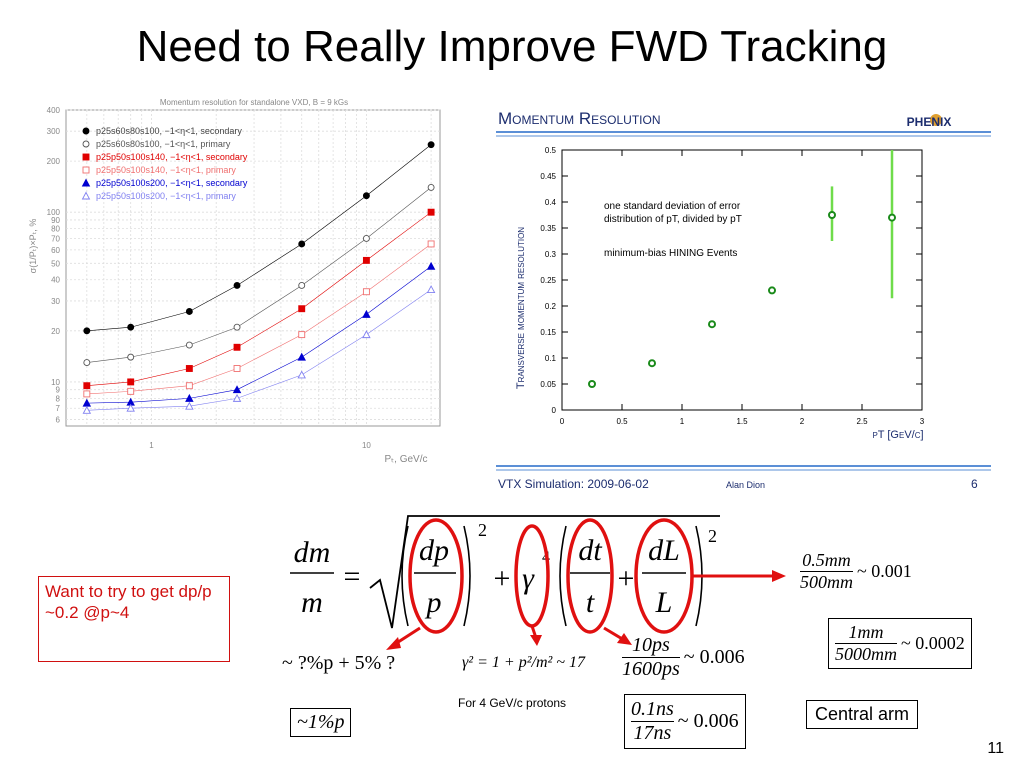 The width and height of the screenshot is (1024, 768). What do you see at coordinates (548, 228) in the screenshot?
I see `panel-ytick: 0.35` at bounding box center [548, 228].